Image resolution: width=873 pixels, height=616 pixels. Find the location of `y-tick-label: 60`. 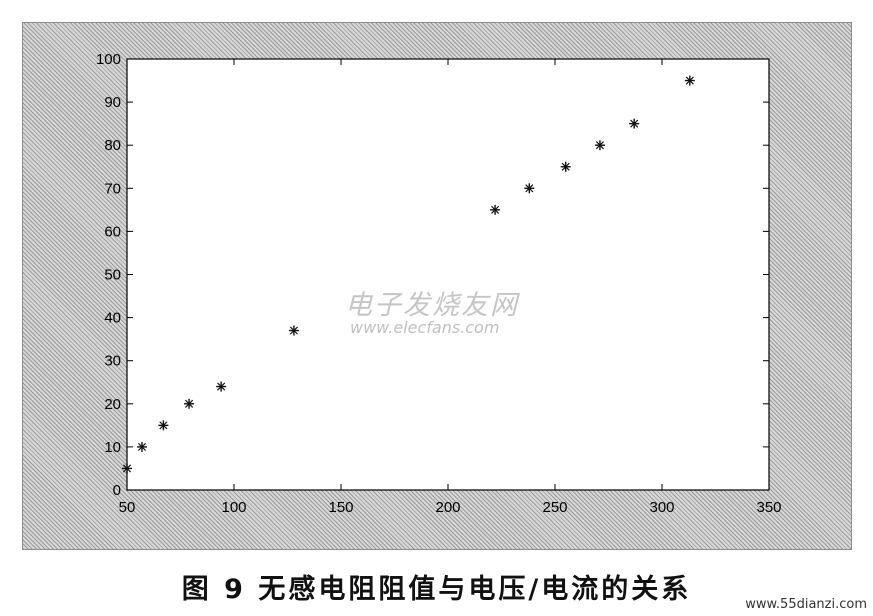

y-tick-label: 60 is located at coordinates (112, 231).